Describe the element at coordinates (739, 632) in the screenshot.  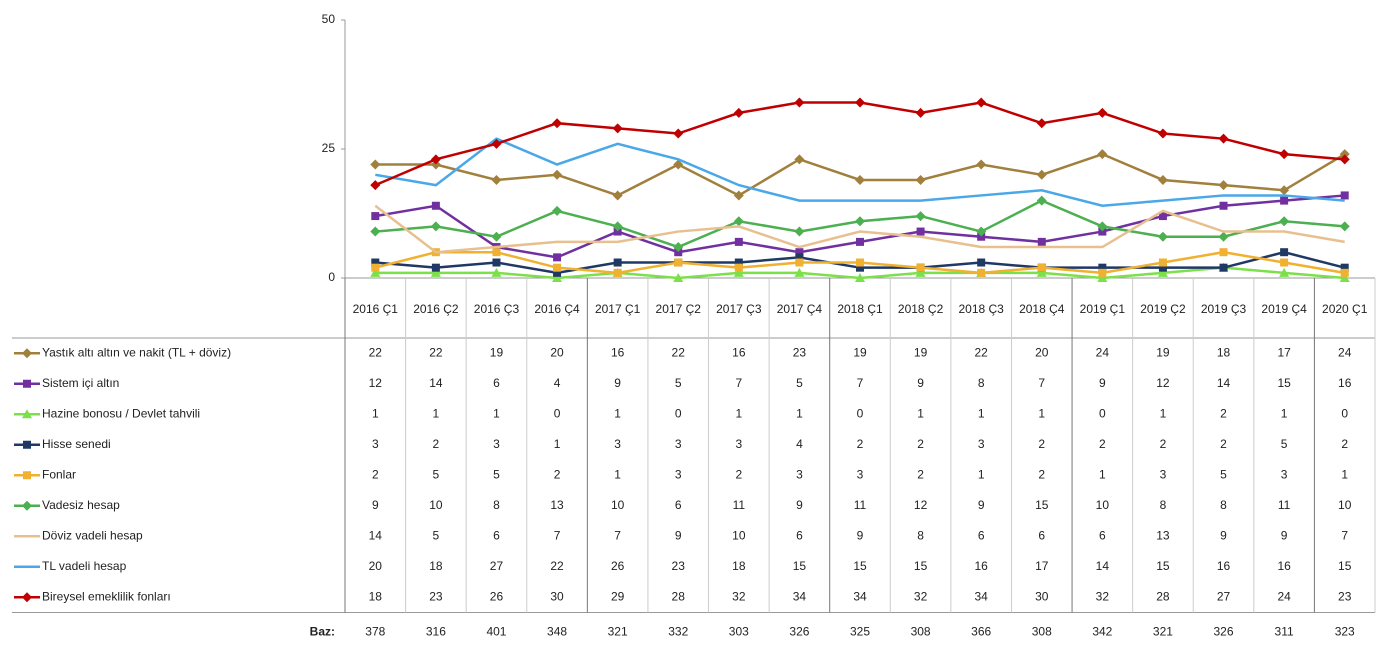
I see `base-value: 303` at that location.